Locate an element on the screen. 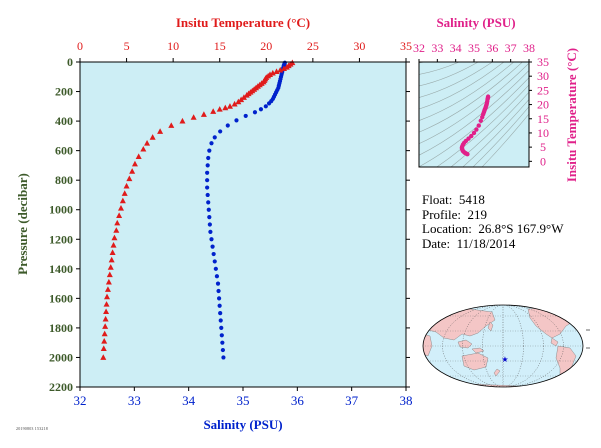 The image size is (601, 448). pressure-tick-label: 400 is located at coordinates (64, 121).